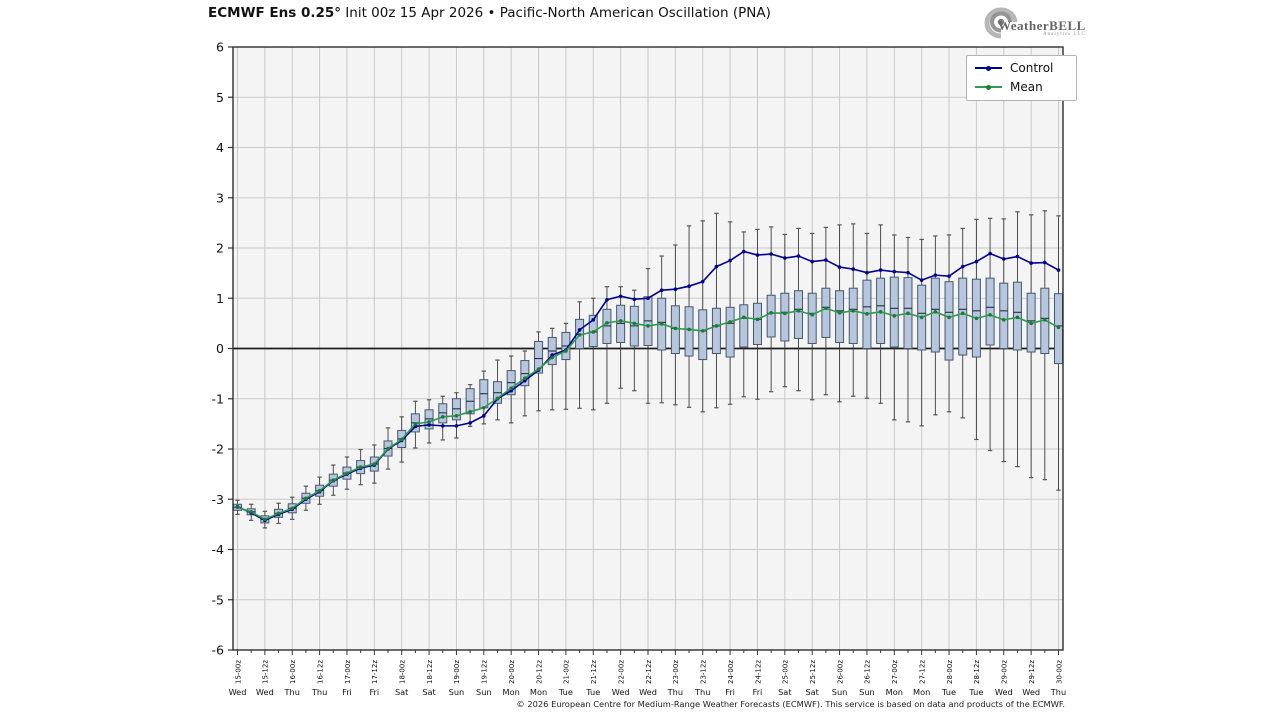 This screenshot has width=1280, height=720. Describe the element at coordinates (220, 298) in the screenshot. I see `y-axis-tick-label: 1` at that location.